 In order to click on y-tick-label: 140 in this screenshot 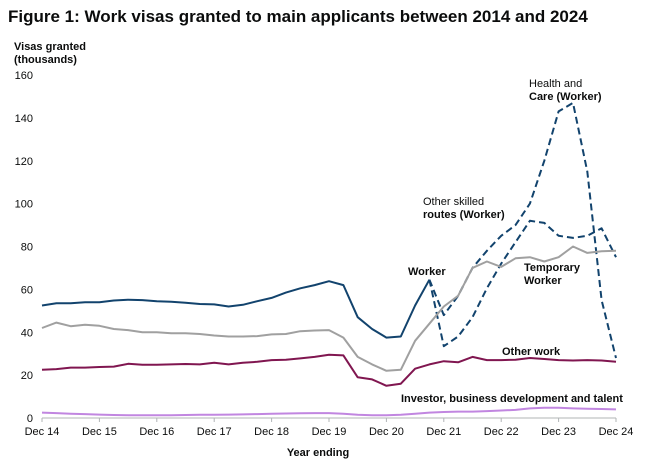, I will do `click(24, 119)`.